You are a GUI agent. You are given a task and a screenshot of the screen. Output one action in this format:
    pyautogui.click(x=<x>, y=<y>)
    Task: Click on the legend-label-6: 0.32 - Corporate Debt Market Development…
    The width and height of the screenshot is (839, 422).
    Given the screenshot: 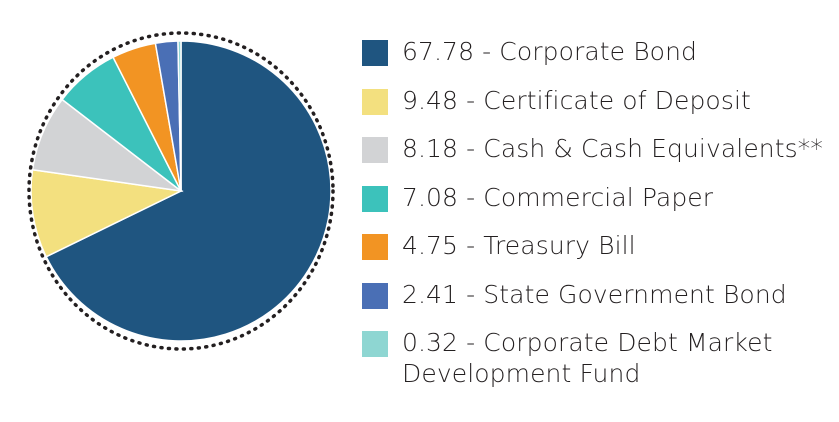 What is the action you would take?
    pyautogui.click(x=587, y=358)
    